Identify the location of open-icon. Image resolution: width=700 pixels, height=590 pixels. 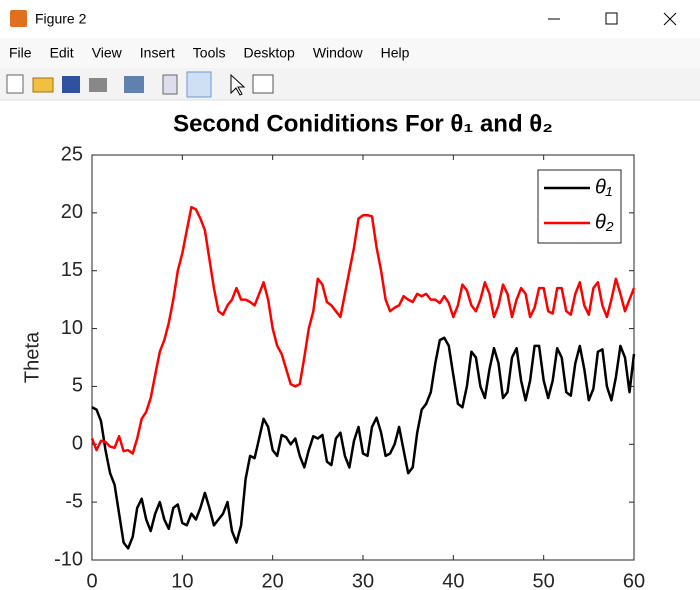
(43, 85).